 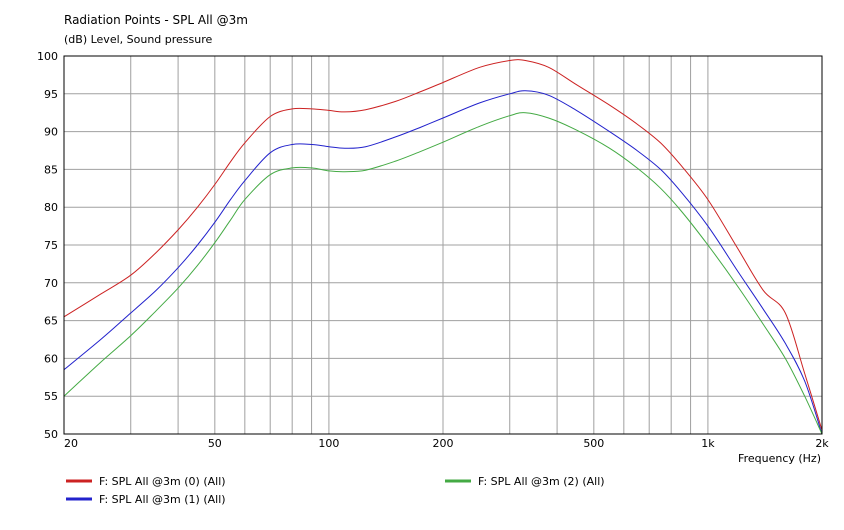 I want to click on legend-label-2: F: SPL All @3m (2) (All), so click(x=541, y=481).